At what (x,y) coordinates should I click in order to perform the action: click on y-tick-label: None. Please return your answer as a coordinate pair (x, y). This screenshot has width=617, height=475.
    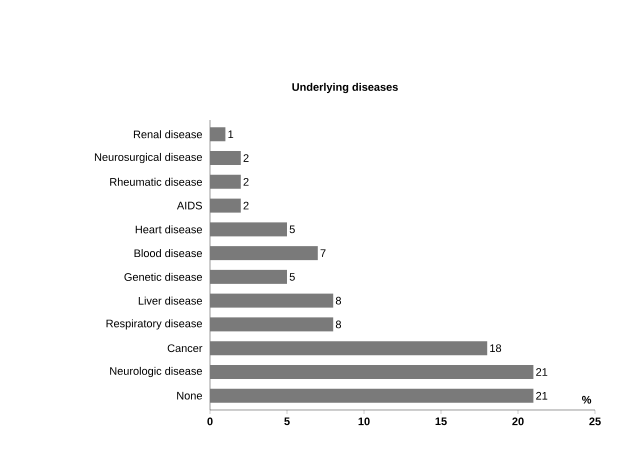
    Looking at the image, I should click on (189, 396).